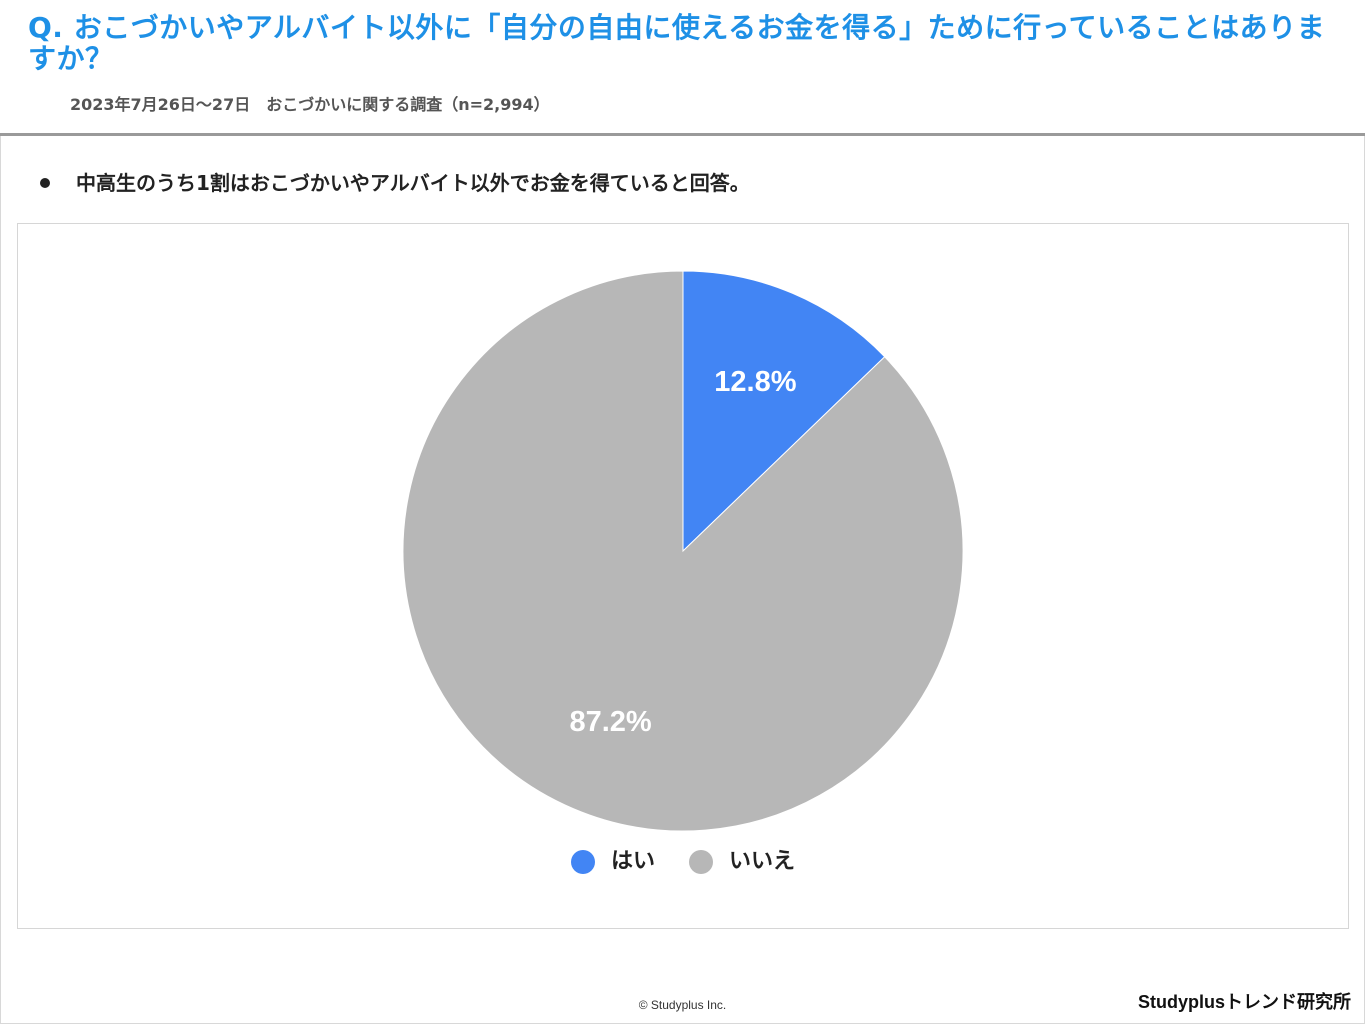 The image size is (1365, 1024). Describe the element at coordinates (610, 722) in the screenshot. I see `slice-label-no: 87.2%` at that location.